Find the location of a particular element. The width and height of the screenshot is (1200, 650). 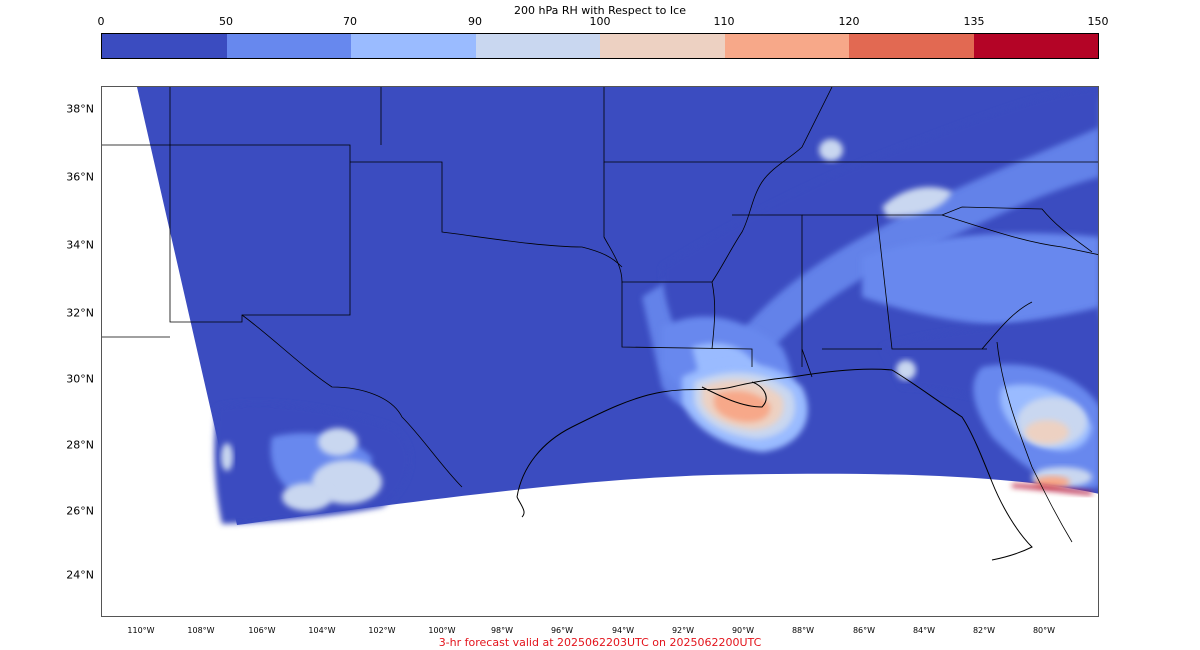

longitude-label: 86°W is located at coordinates (864, 630).